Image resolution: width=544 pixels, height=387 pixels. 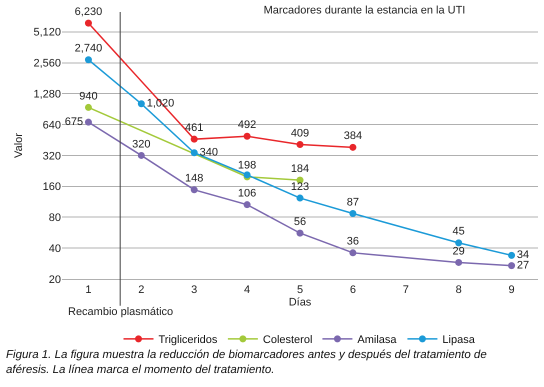 What do you see at coordinates (300, 222) in the screenshot?
I see `data-label: 56` at bounding box center [300, 222].